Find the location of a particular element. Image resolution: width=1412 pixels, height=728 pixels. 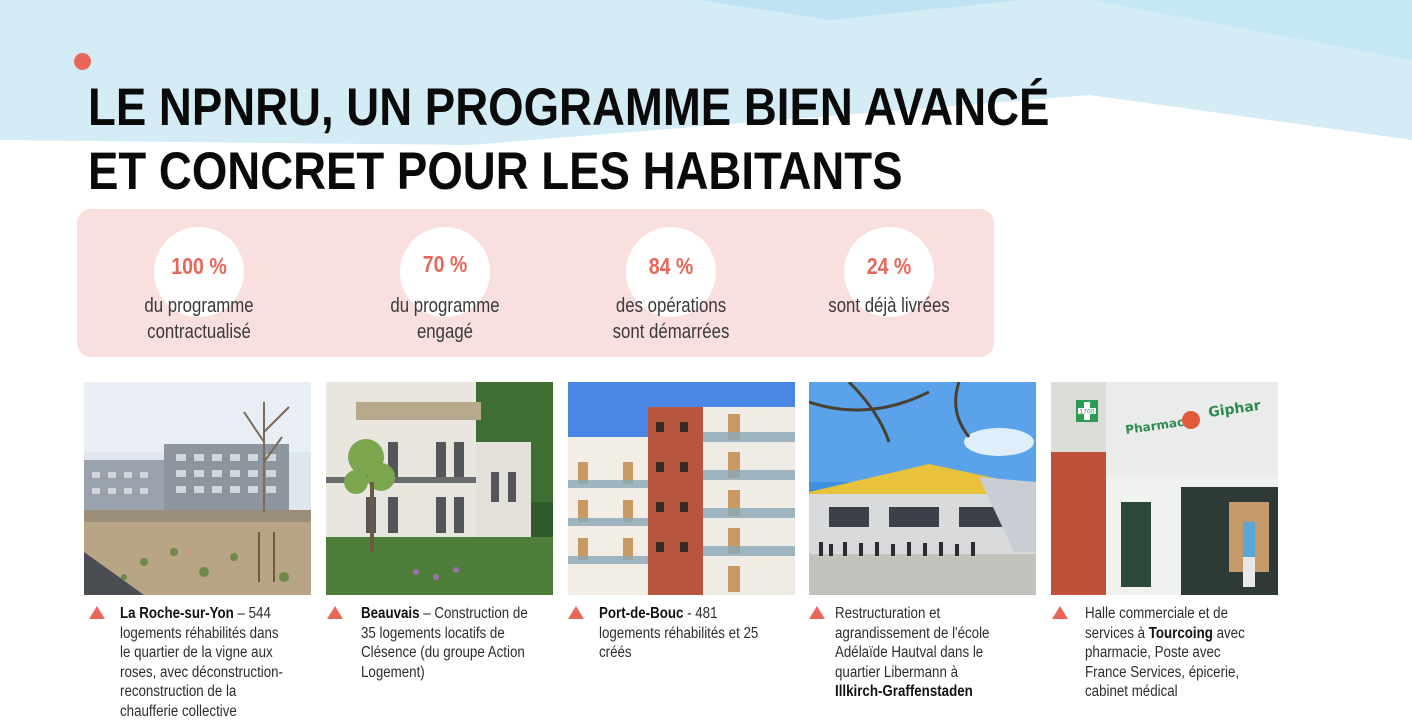

photo-la-roche-sur-yon is located at coordinates (197, 488).